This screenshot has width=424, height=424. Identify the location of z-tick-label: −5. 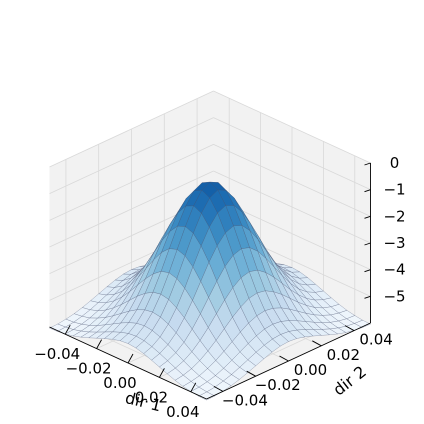
(394, 296).